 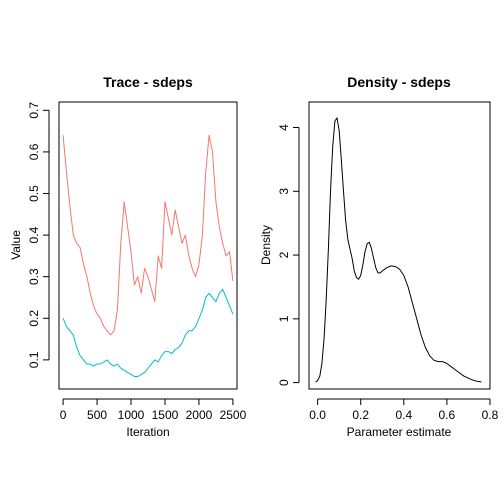 I want to click on density-x-axis-label: Parameter estimate, so click(x=399, y=432).